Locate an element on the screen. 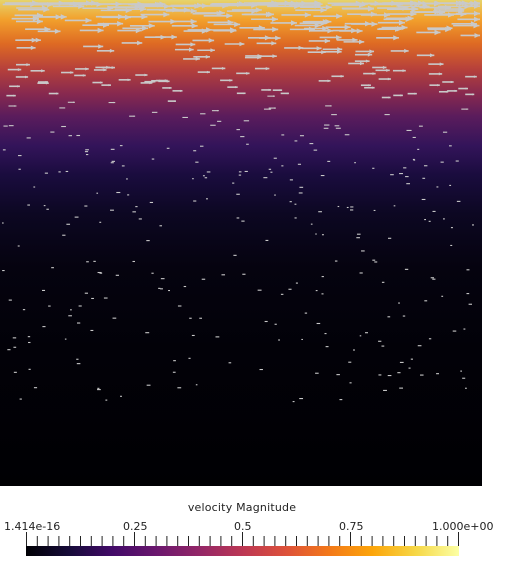 The height and width of the screenshot is (570, 515). tick-label-max: 1.000e+00 is located at coordinates (463, 526).